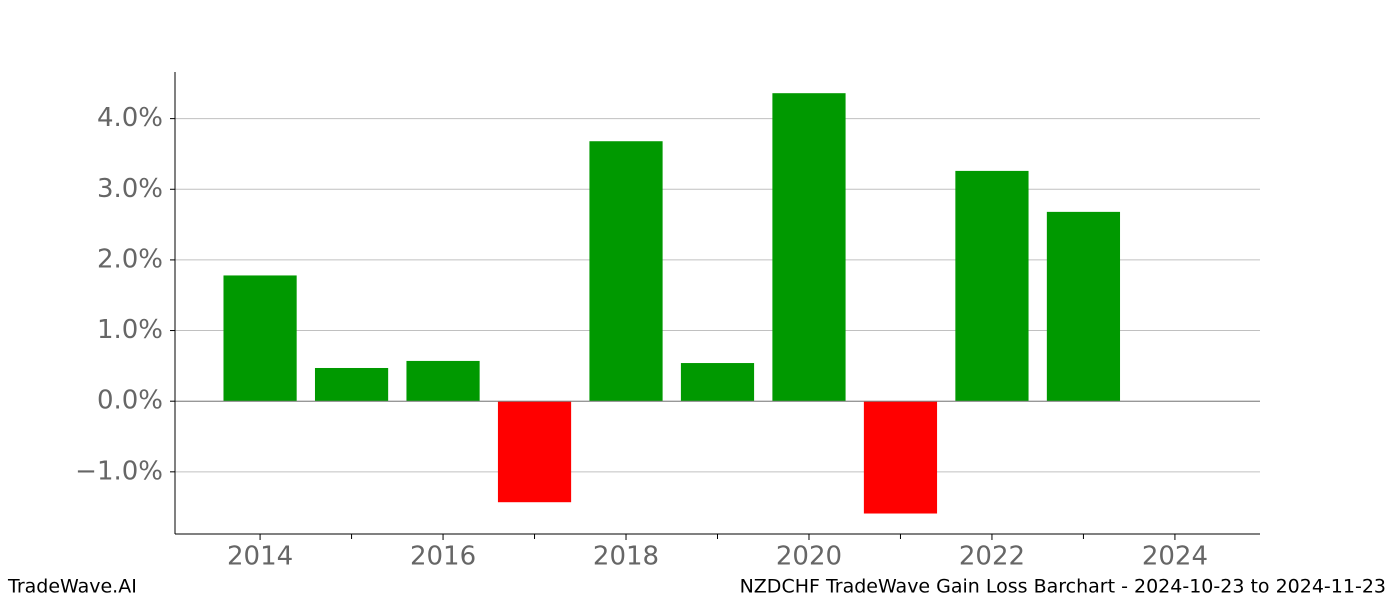 Image resolution: width=1400 pixels, height=600 pixels. I want to click on y-tick-label: 2.0%, so click(130, 259).